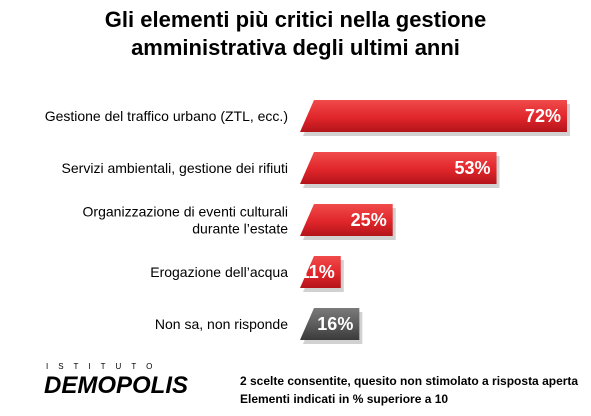 The width and height of the screenshot is (591, 416). I want to click on category-label-line: durante l’estate, so click(240, 229).